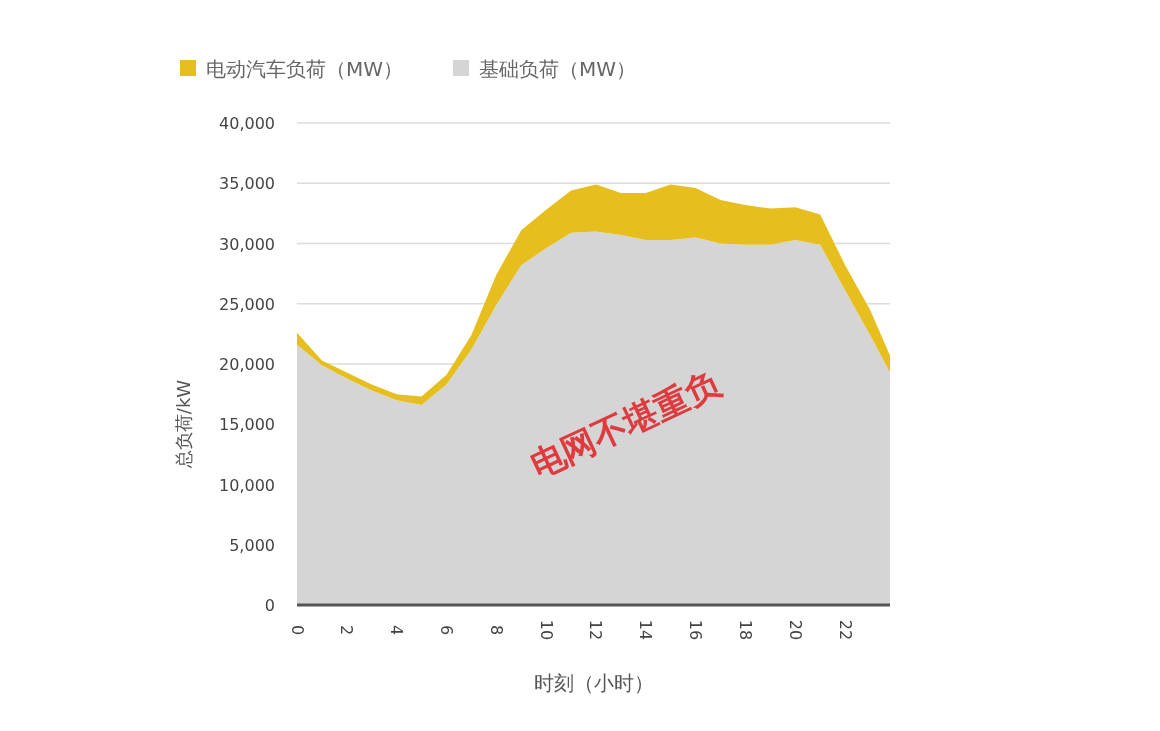 This screenshot has height=731, width=1160. Describe the element at coordinates (593, 683) in the screenshot. I see `x-axis-title: 时刻（小时）` at that location.